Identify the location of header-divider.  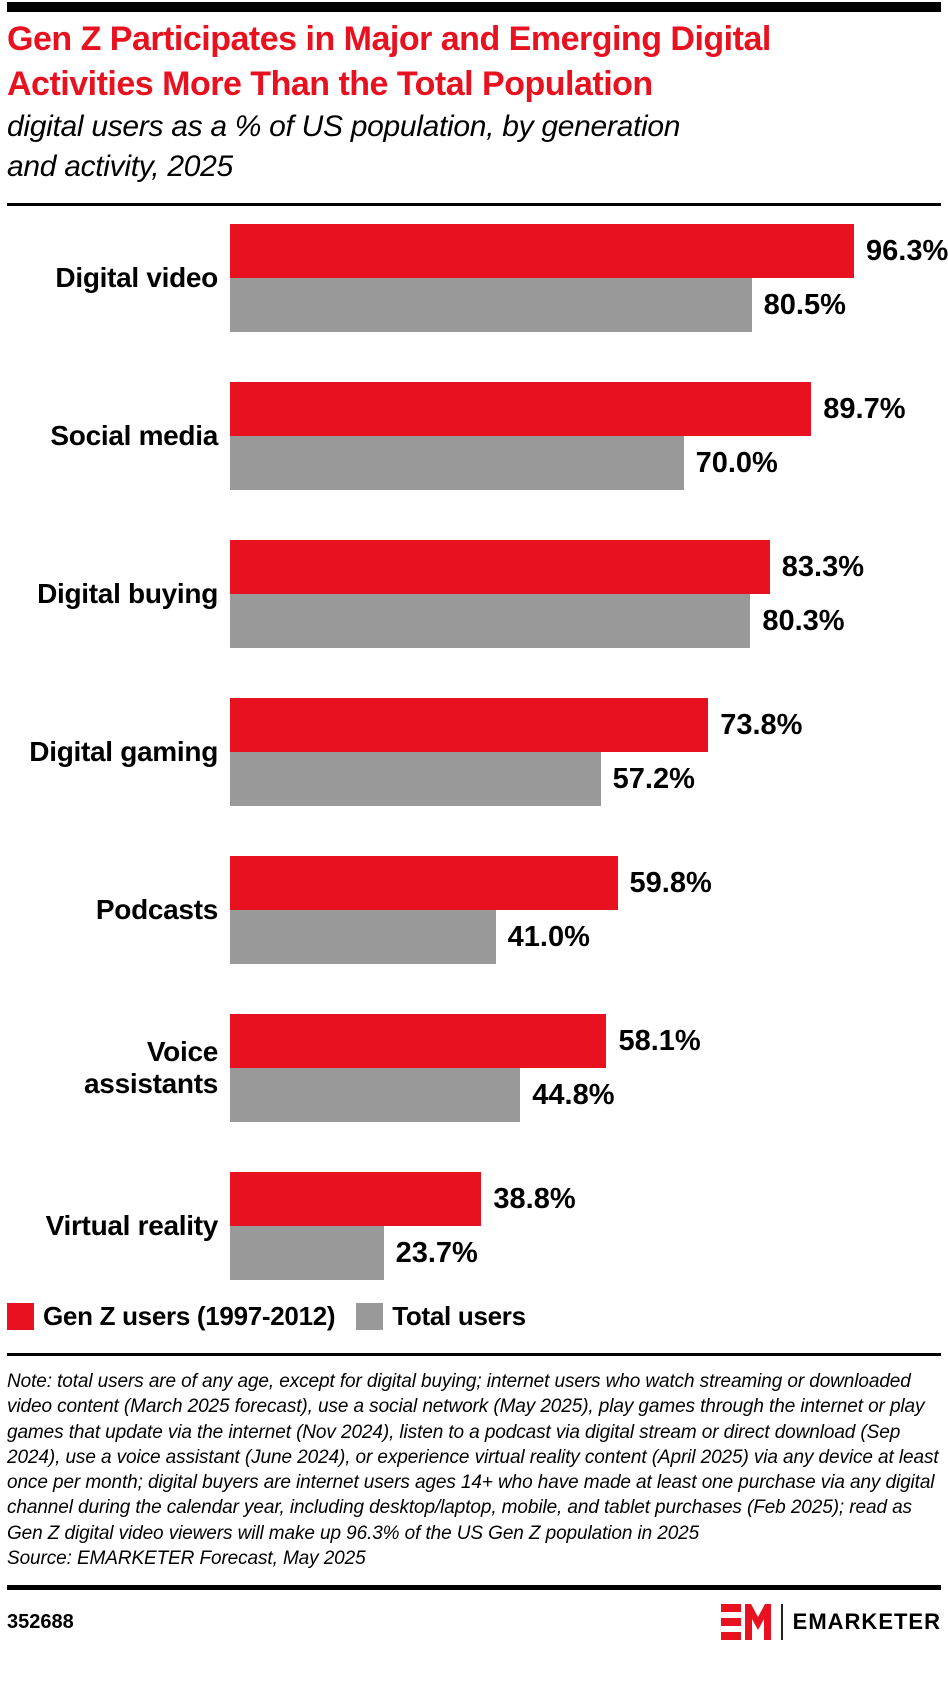
(474, 204).